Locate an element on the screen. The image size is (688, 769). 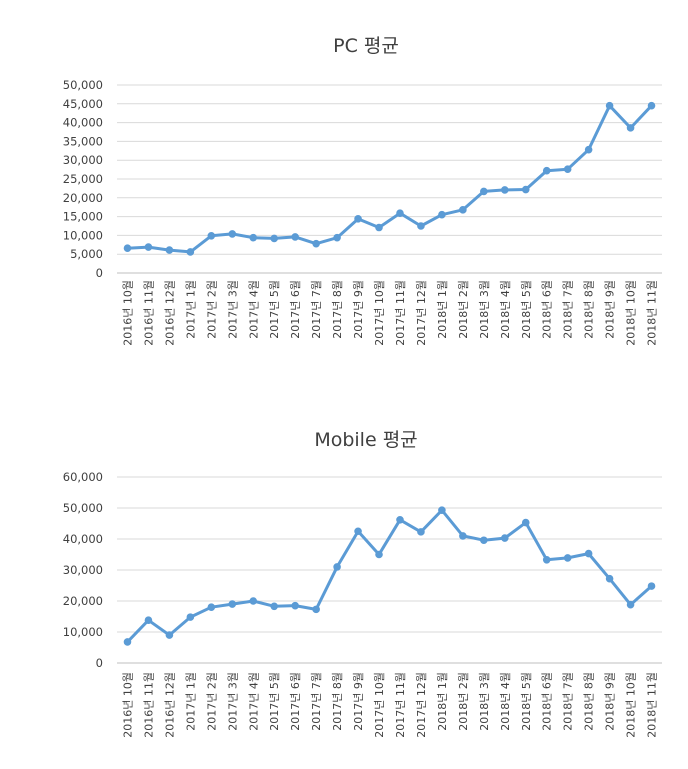
series-line is located at coordinates (389, 576).